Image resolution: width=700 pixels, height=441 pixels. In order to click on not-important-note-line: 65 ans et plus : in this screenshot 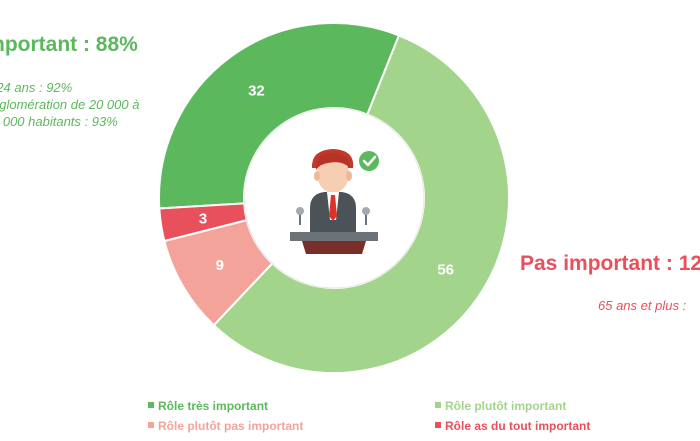, I will do `click(642, 305)`.